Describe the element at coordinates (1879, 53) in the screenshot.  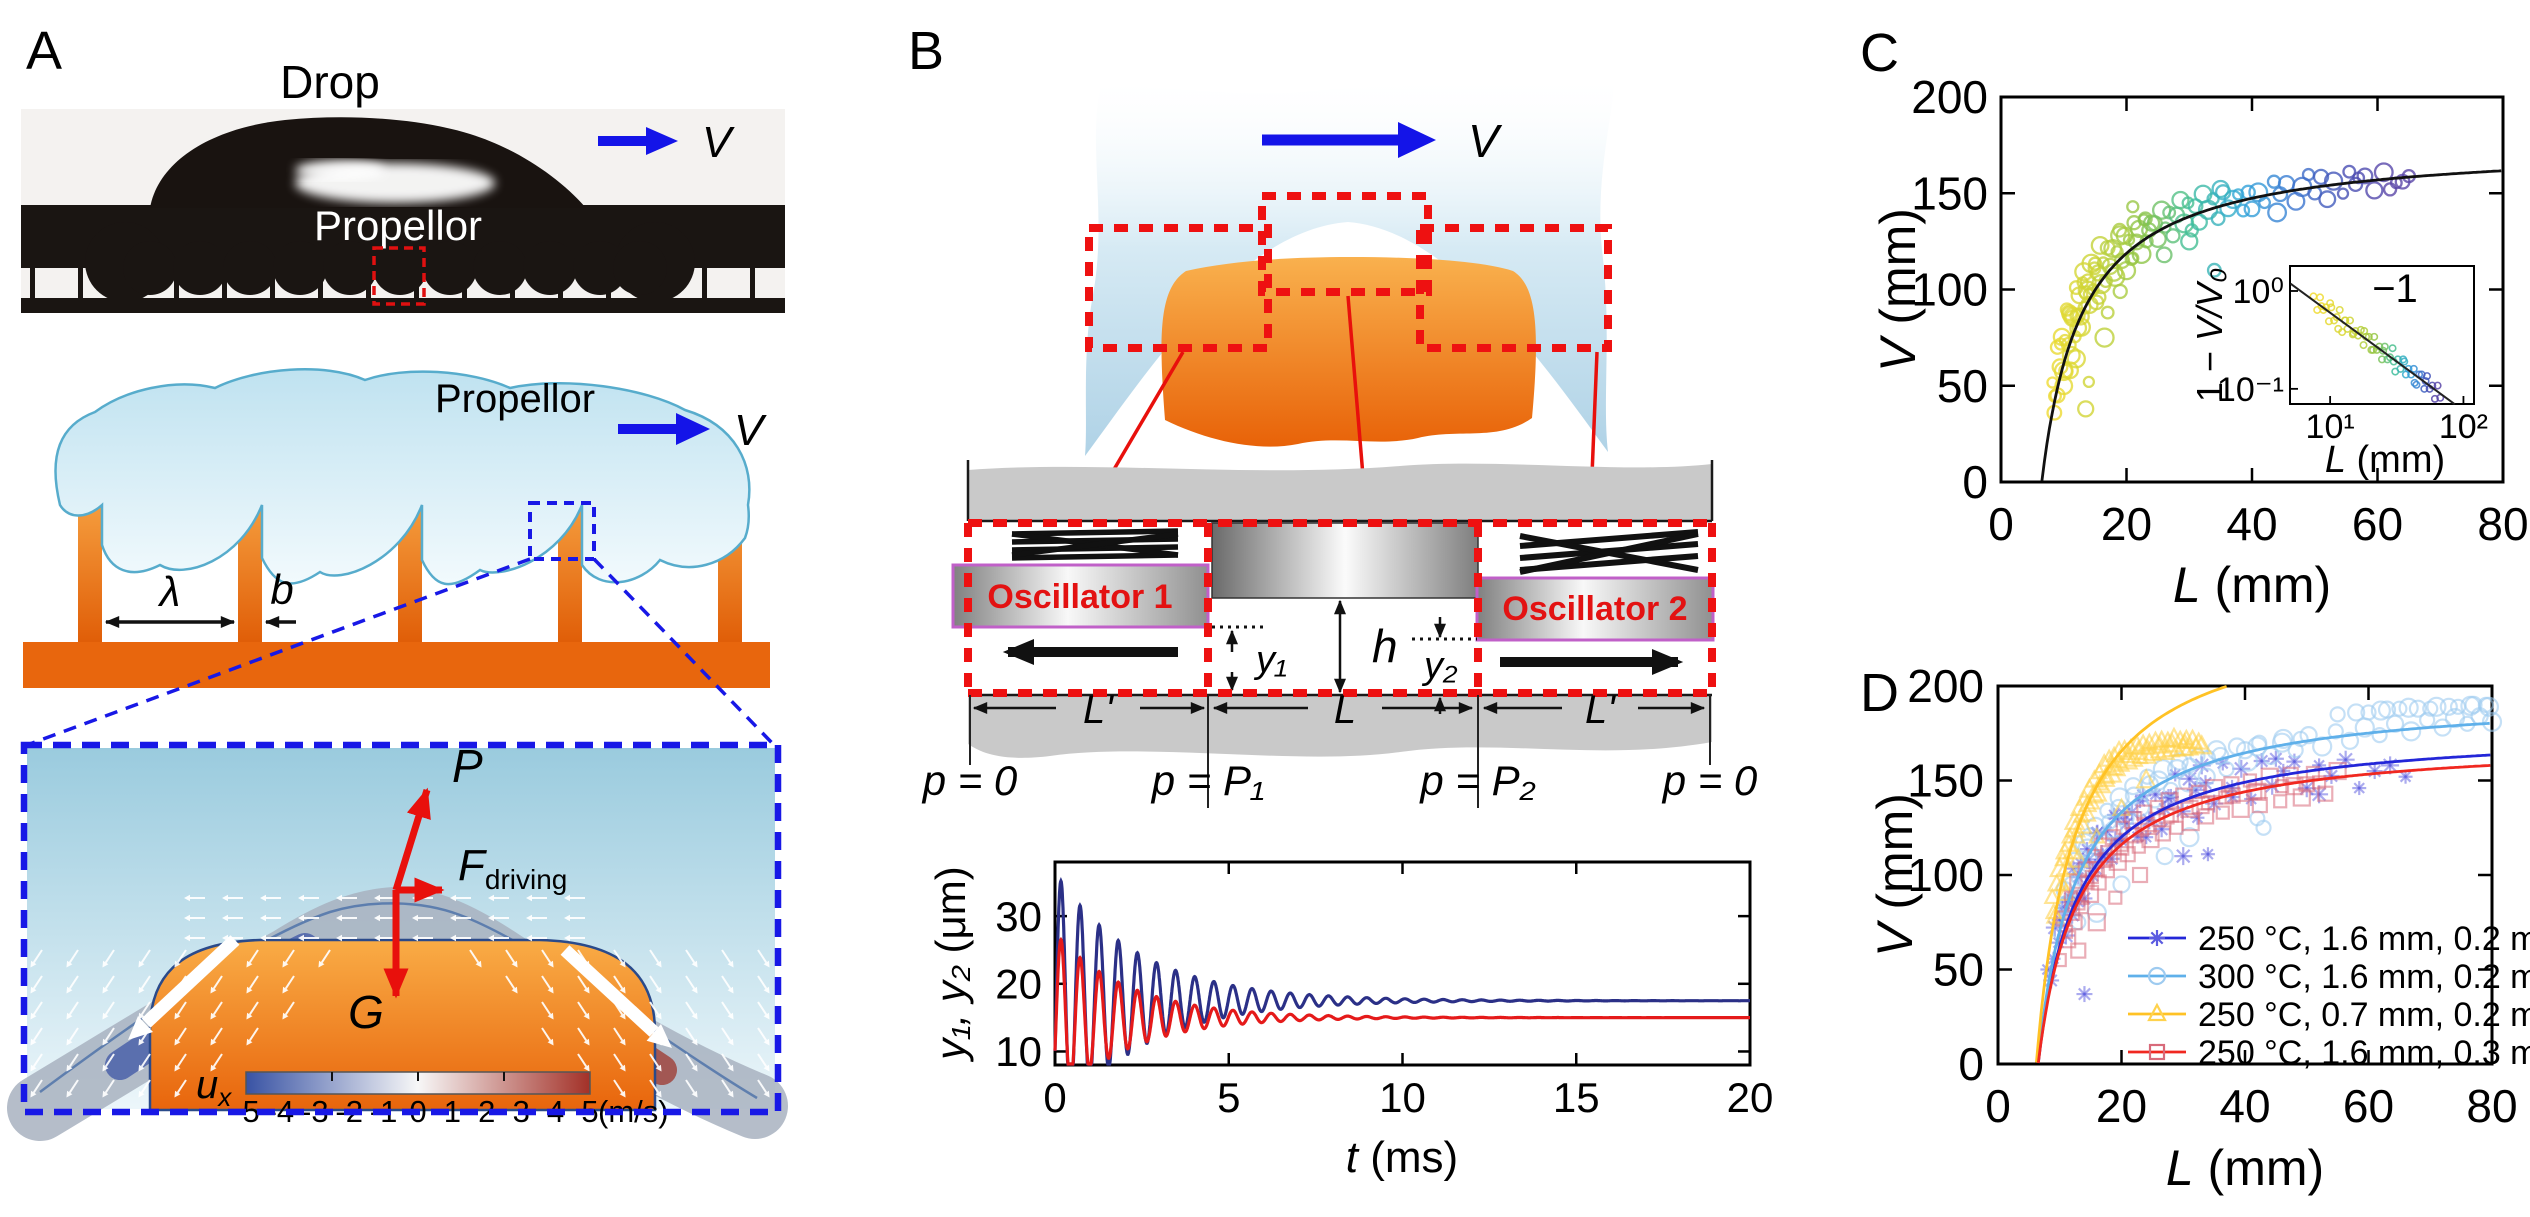
I see `panel-label-c: C` at that location.